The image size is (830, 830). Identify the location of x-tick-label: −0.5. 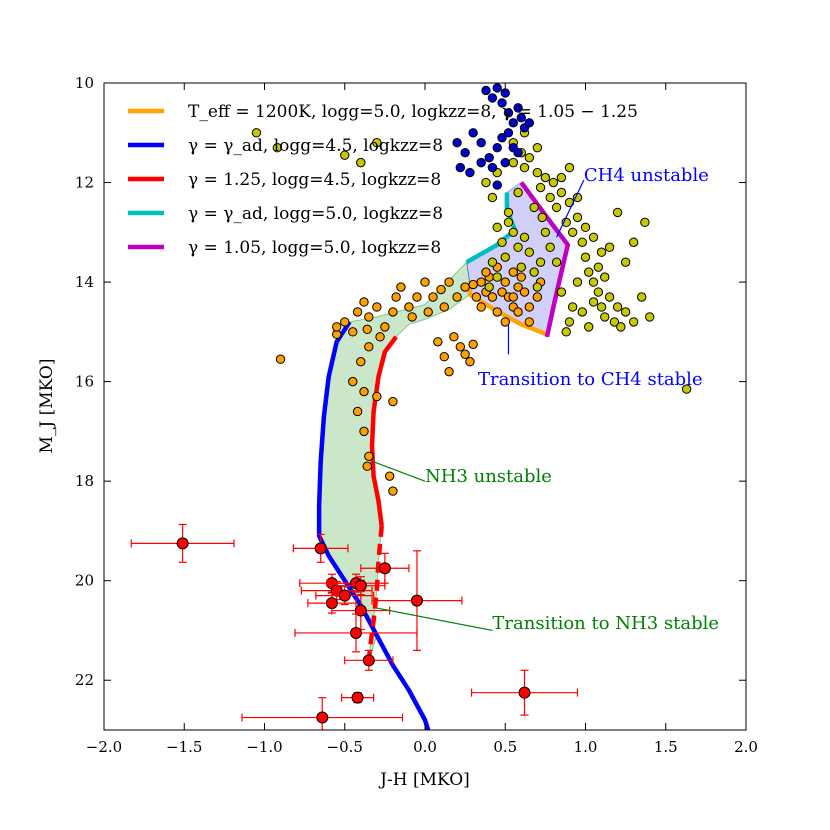
(345, 747).